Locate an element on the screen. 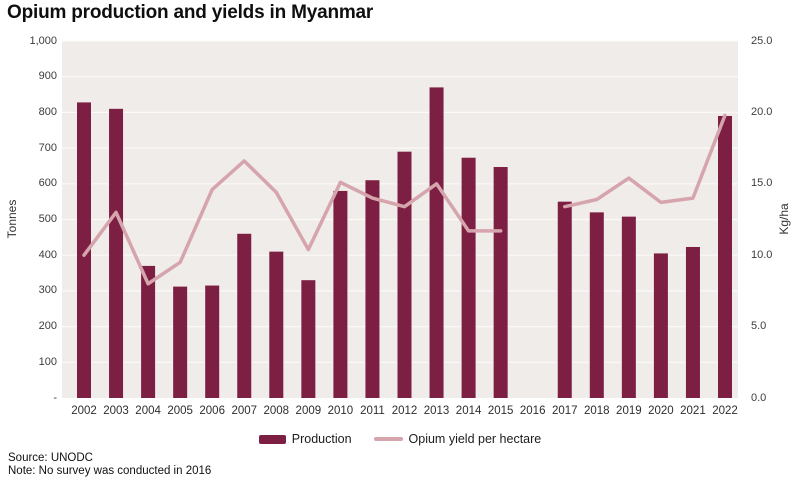 The width and height of the screenshot is (800, 487). right-axis-title: Kg/ha is located at coordinates (784, 219).